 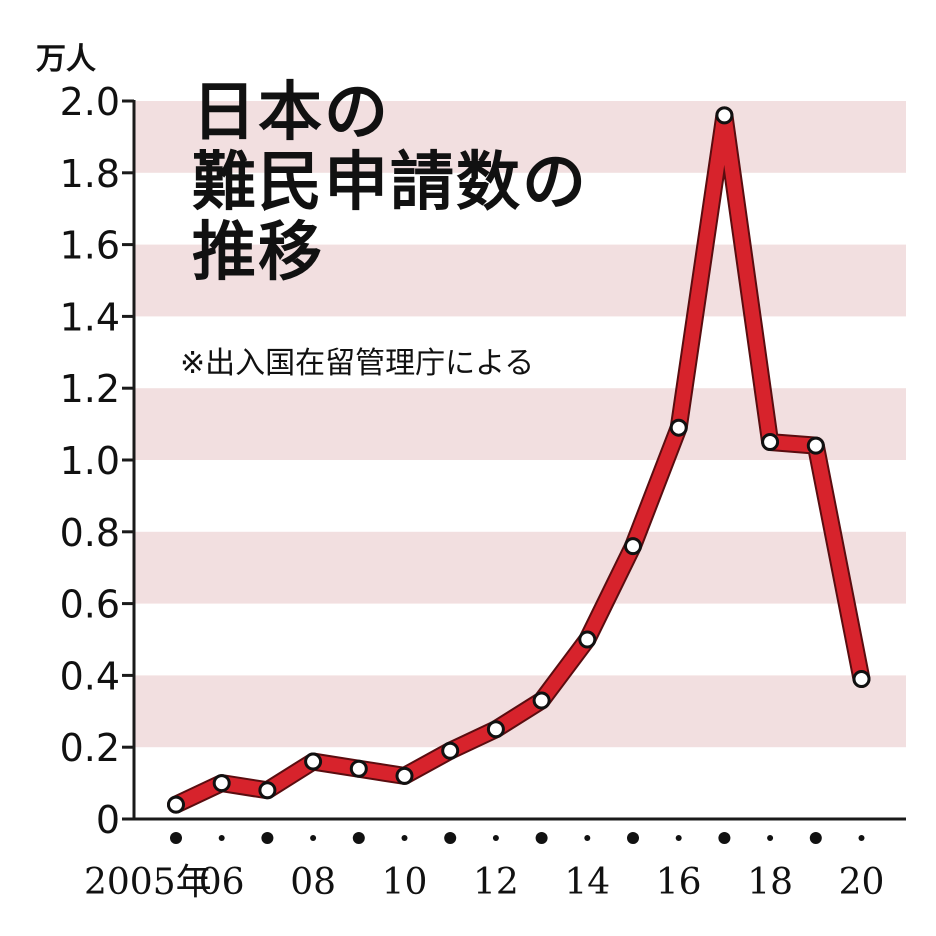 I want to click on y-tick-label: 0.8, so click(x=90, y=533).